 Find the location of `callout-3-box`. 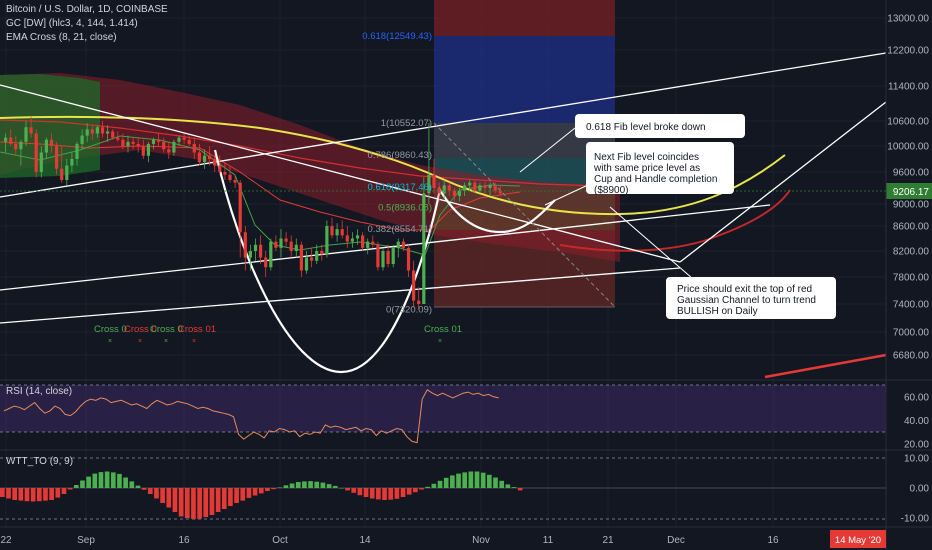

callout-3-box is located at coordinates (751, 298).